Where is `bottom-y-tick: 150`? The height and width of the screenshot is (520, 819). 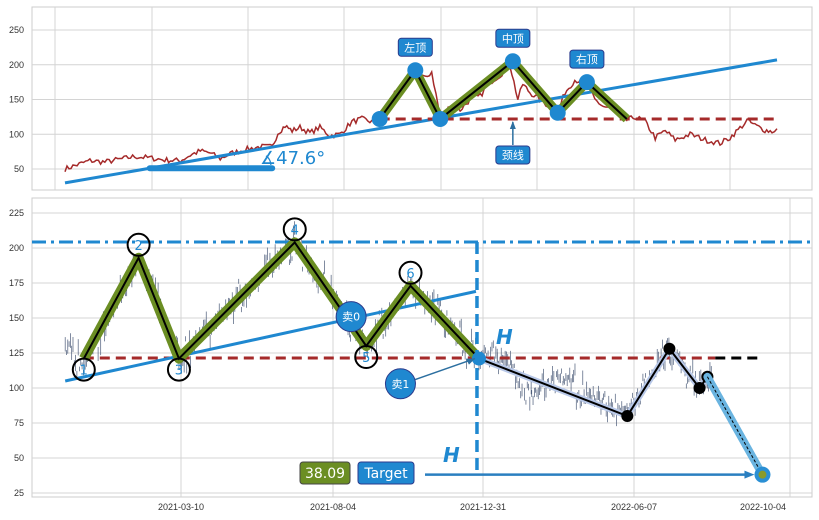
bottom-y-tick: 150 is located at coordinates (16, 318).